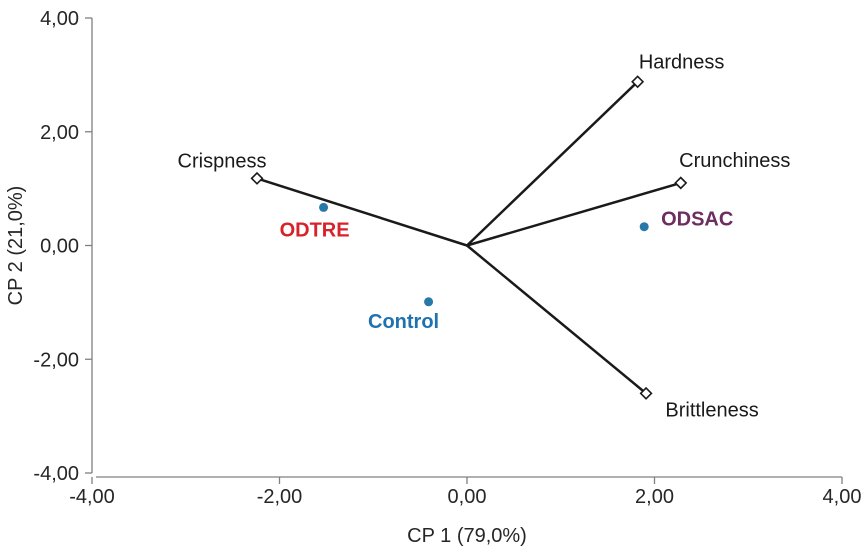  Describe the element at coordinates (16, 246) in the screenshot. I see `y-axis-title: CP 2 (21,0%)` at that location.